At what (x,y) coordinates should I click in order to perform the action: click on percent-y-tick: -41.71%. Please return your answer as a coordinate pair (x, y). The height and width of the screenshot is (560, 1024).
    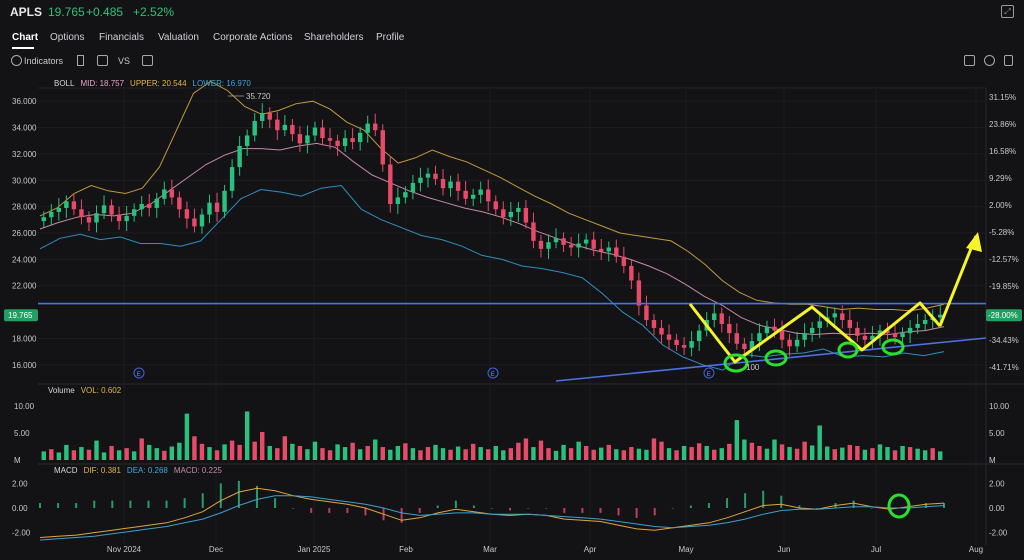
    Looking at the image, I should click on (1004, 367).